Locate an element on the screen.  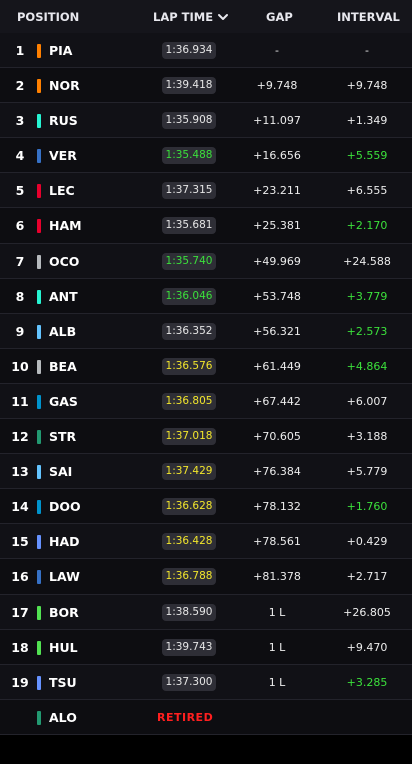
driver-row: 14 DOO 1:36.628 +78.132 +1.760 is located at coordinates (206, 507).